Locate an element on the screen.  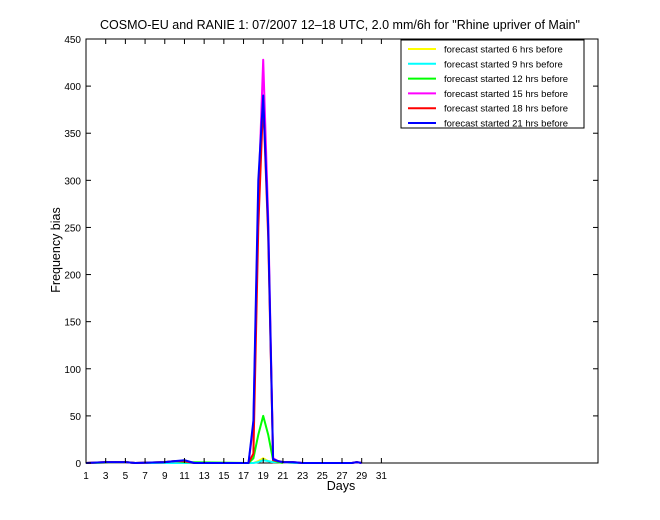
x-tick-label: 15 is located at coordinates (224, 476).